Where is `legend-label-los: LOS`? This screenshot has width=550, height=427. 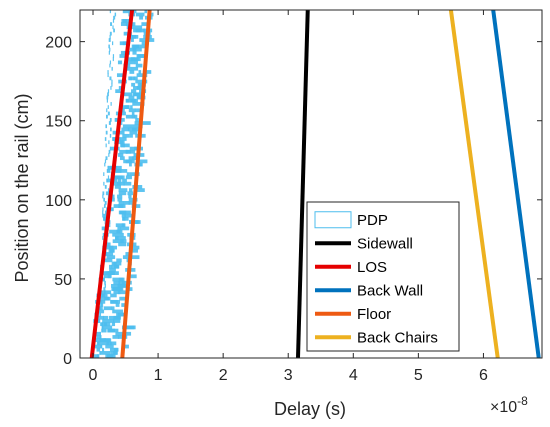 legend-label-los: LOS is located at coordinates (372, 267).